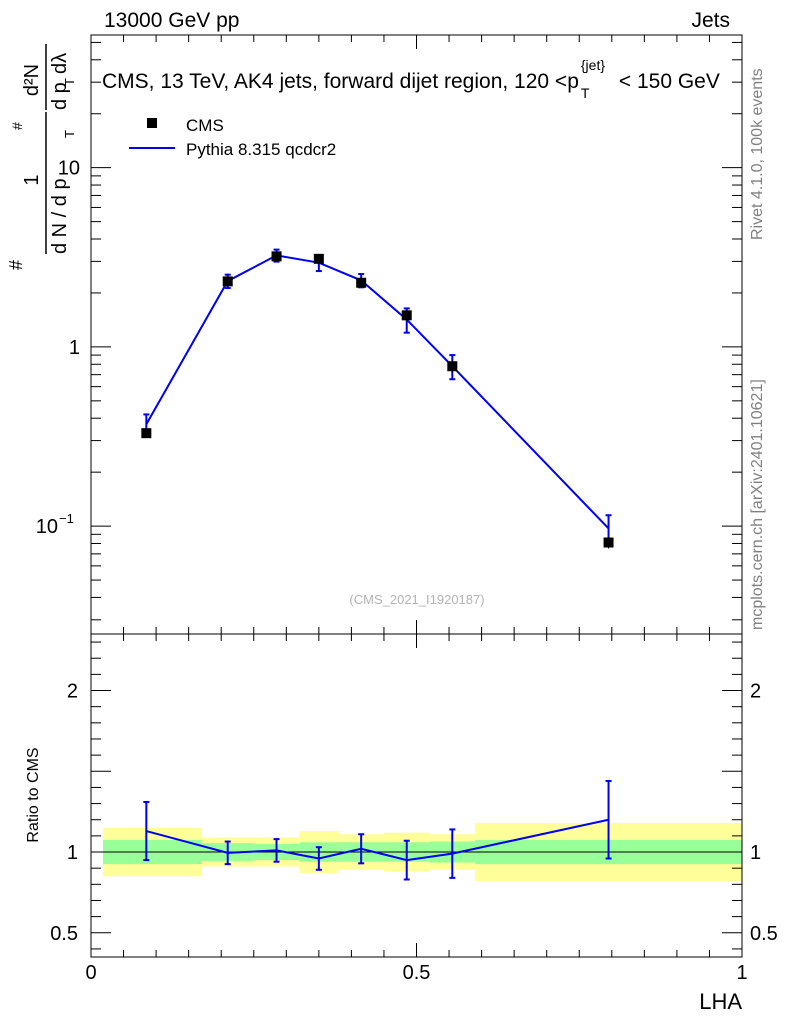 The image size is (786, 1024). What do you see at coordinates (32, 80) in the screenshot?
I see `y-label-derivative-numerator: d²N` at bounding box center [32, 80].